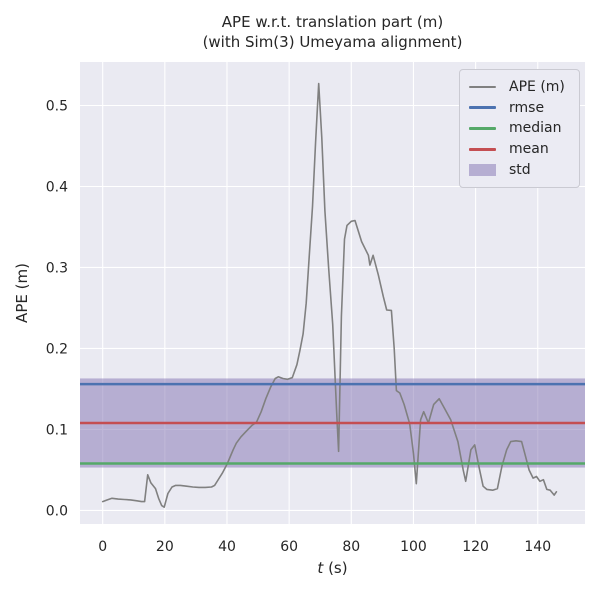  What do you see at coordinates (482, 169) in the screenshot?
I see `legend-patch-swatch` at bounding box center [482, 169].